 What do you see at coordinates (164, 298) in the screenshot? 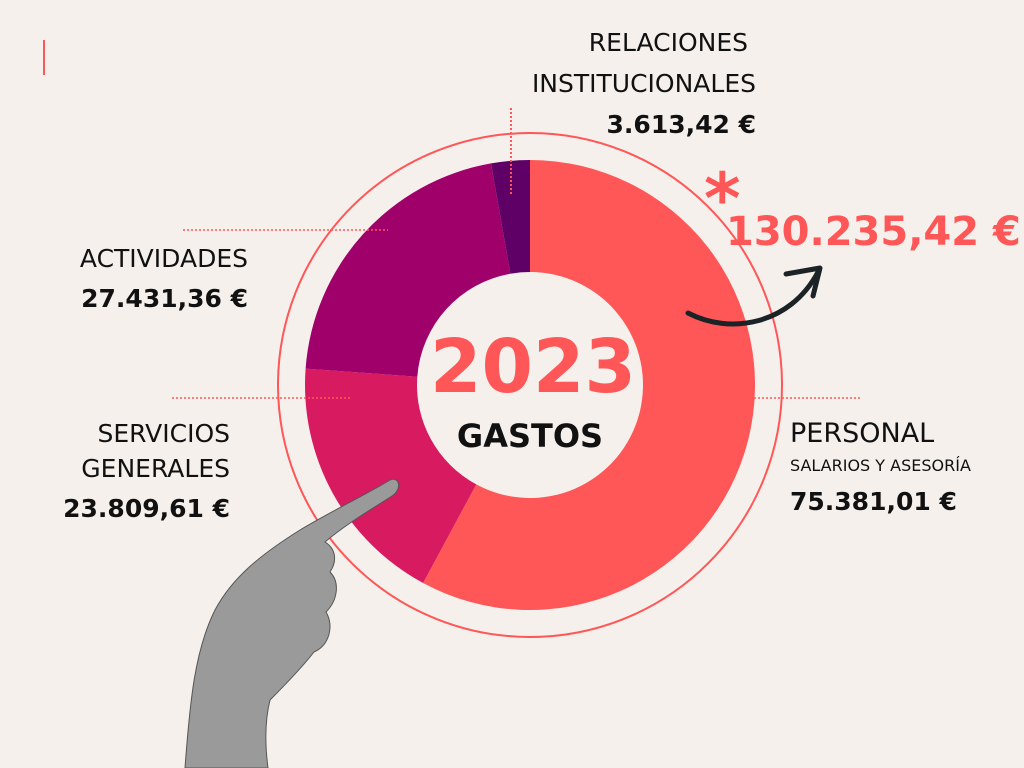
I see `value-actividades: 27.431,36 €` at bounding box center [164, 298].